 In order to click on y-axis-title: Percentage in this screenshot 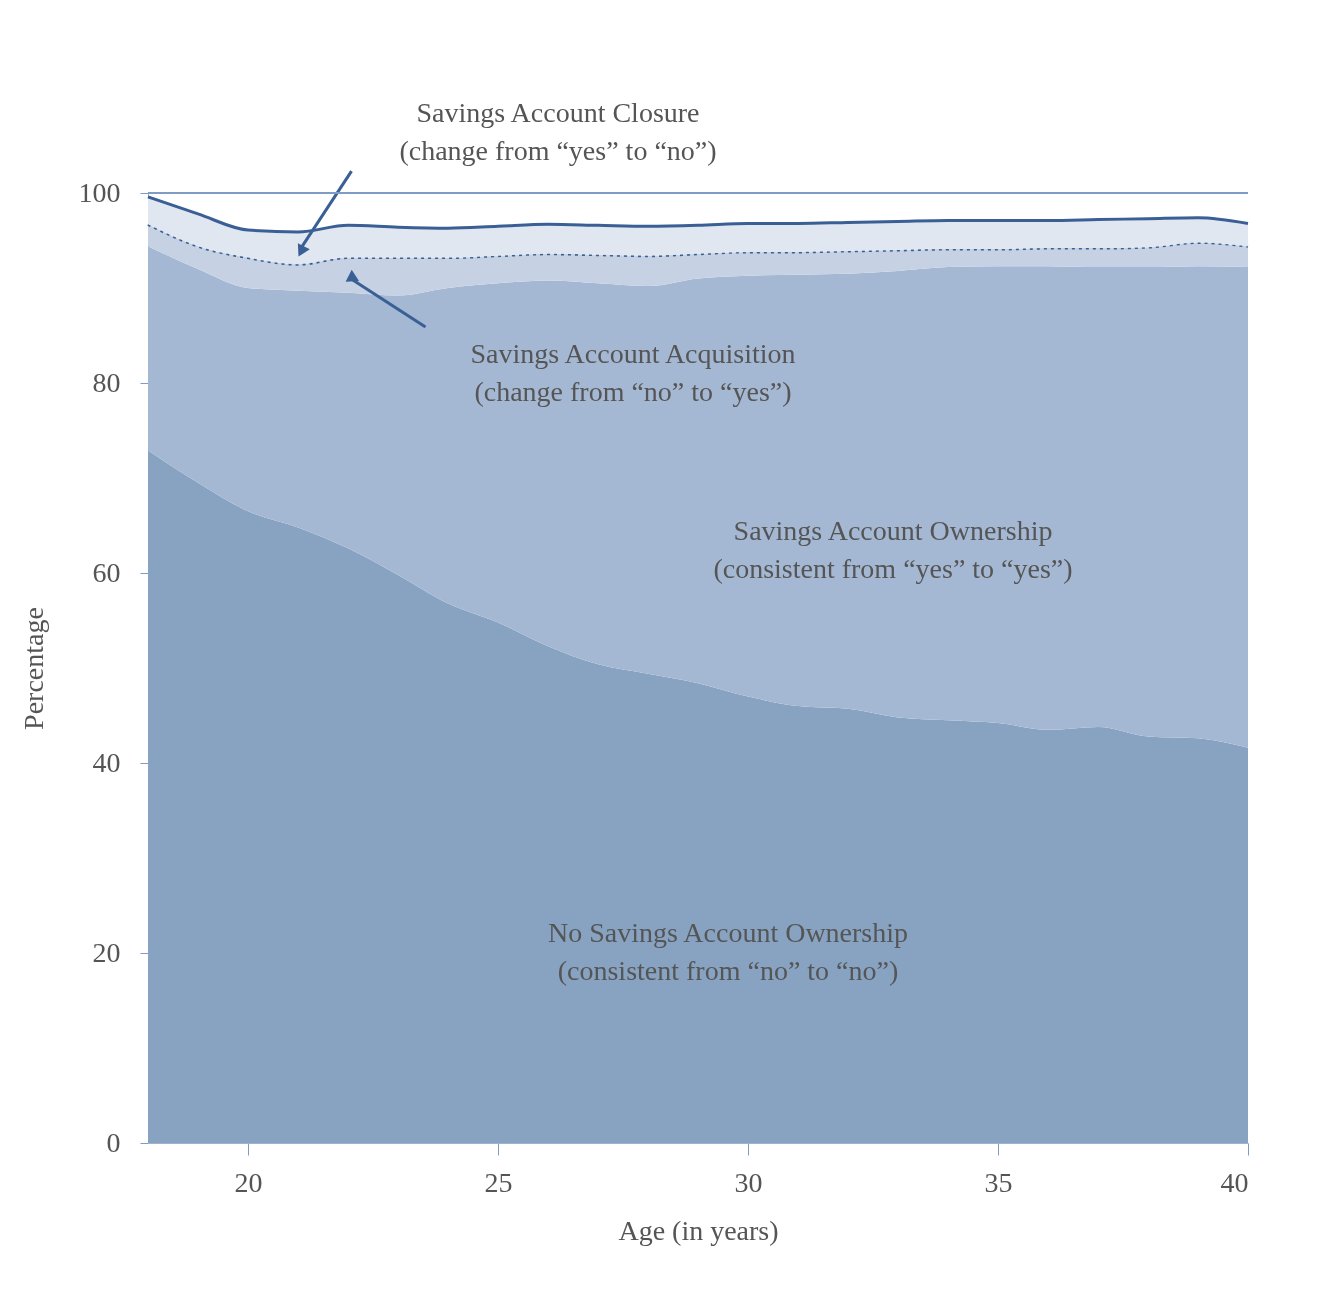, I will do `click(33, 668)`.